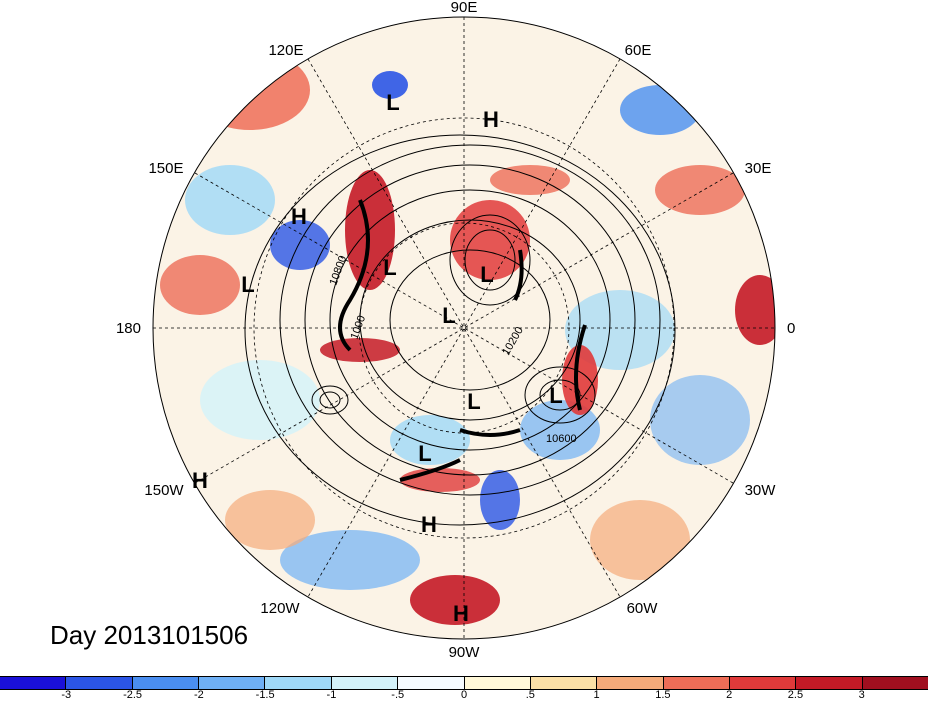 This screenshot has width=928, height=702. I want to click on lon-label-150w: 150W, so click(164, 490).